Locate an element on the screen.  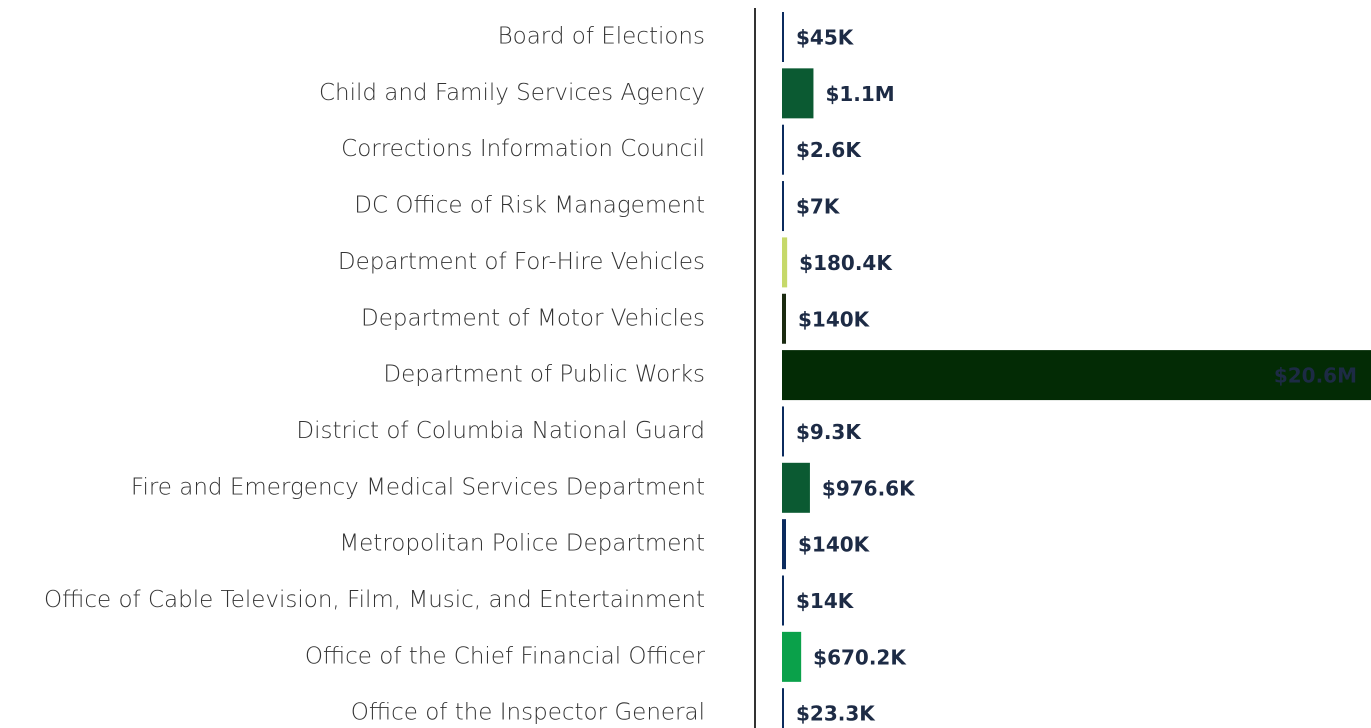
category-label: Office of the Inspector General is located at coordinates (528, 713).